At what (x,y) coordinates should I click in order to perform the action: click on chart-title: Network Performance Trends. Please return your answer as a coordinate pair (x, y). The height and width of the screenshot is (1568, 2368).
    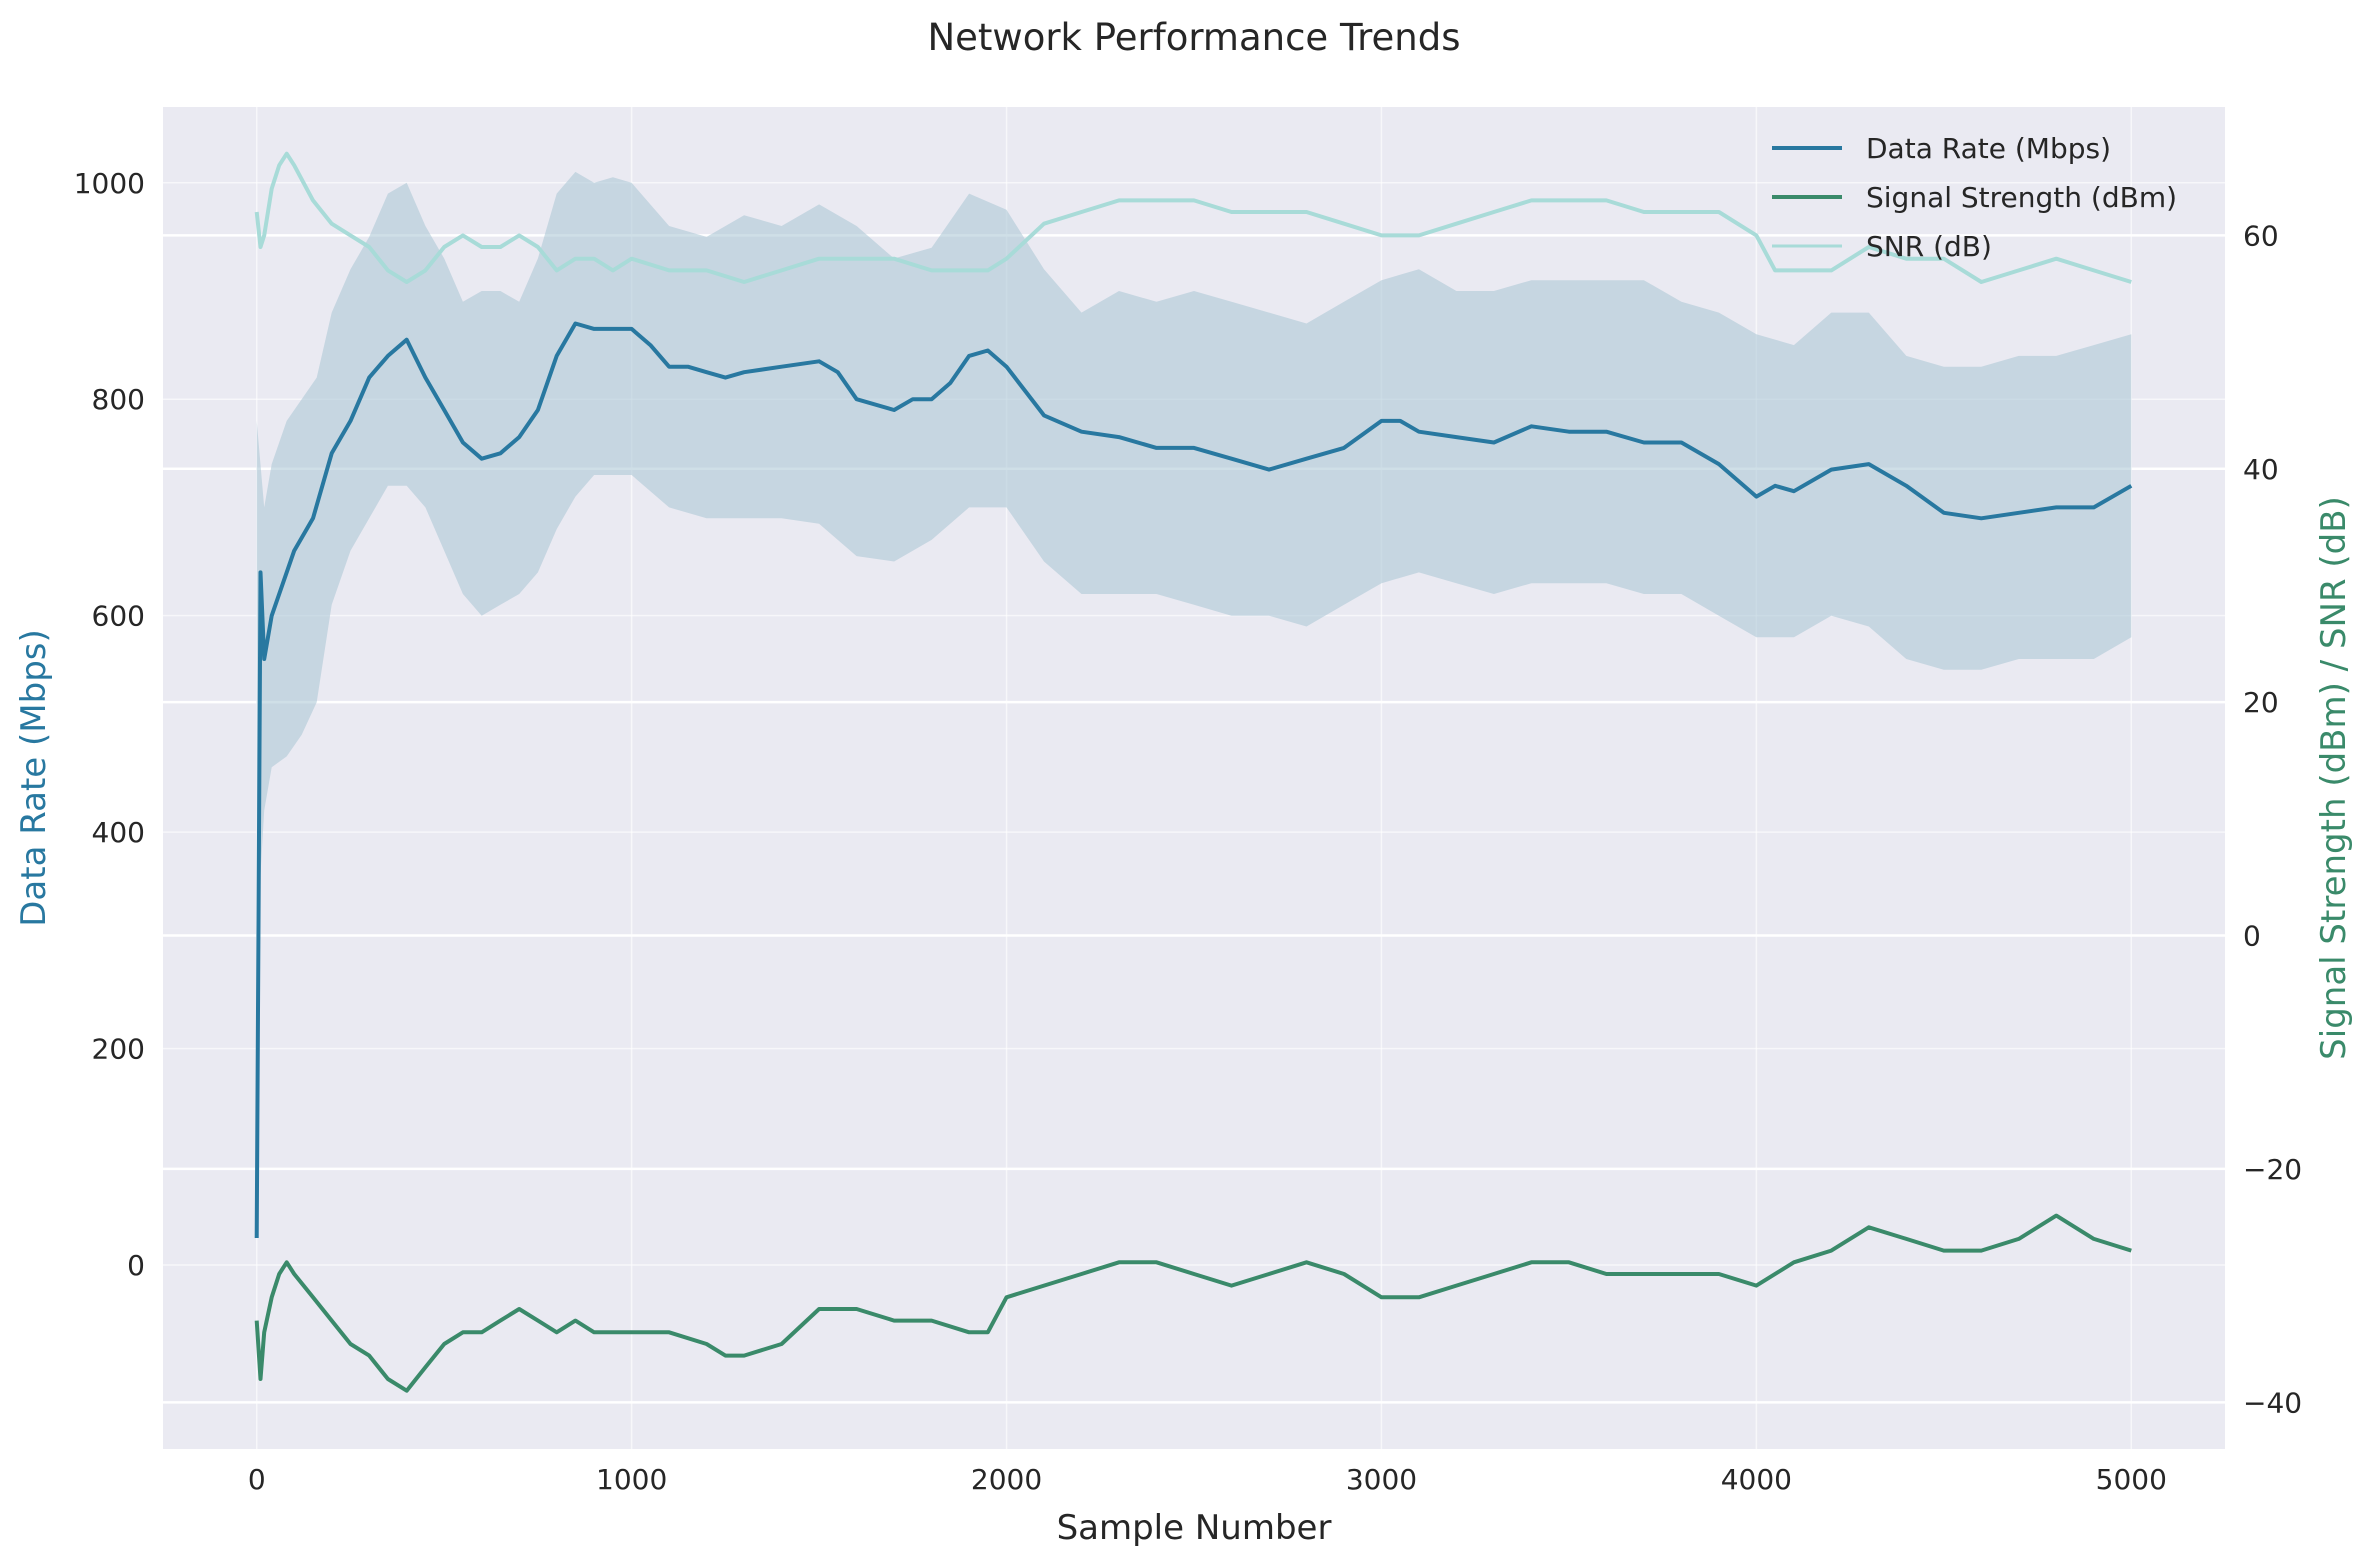
    Looking at the image, I should click on (1193, 37).